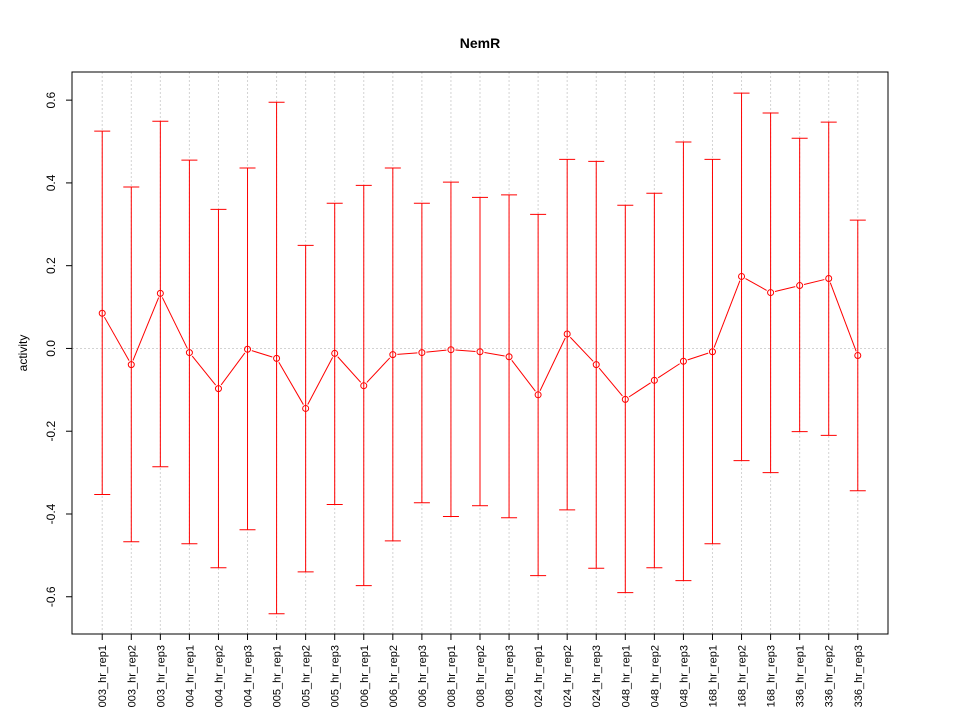 The height and width of the screenshot is (720, 960). What do you see at coordinates (51, 431) in the screenshot?
I see `y-tick-label: -0.2` at bounding box center [51, 431].